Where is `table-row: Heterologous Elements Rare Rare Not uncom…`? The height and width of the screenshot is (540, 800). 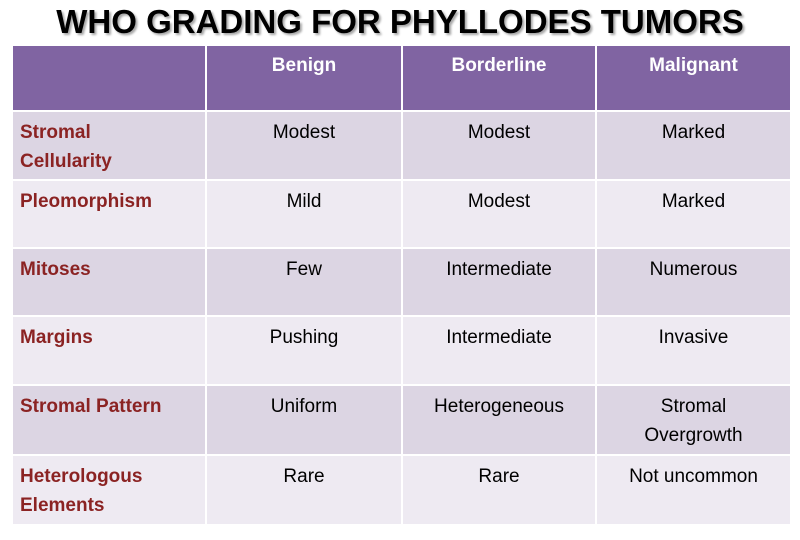
table-row: Heterologous Elements Rare Rare Not uncom… is located at coordinates (401, 490).